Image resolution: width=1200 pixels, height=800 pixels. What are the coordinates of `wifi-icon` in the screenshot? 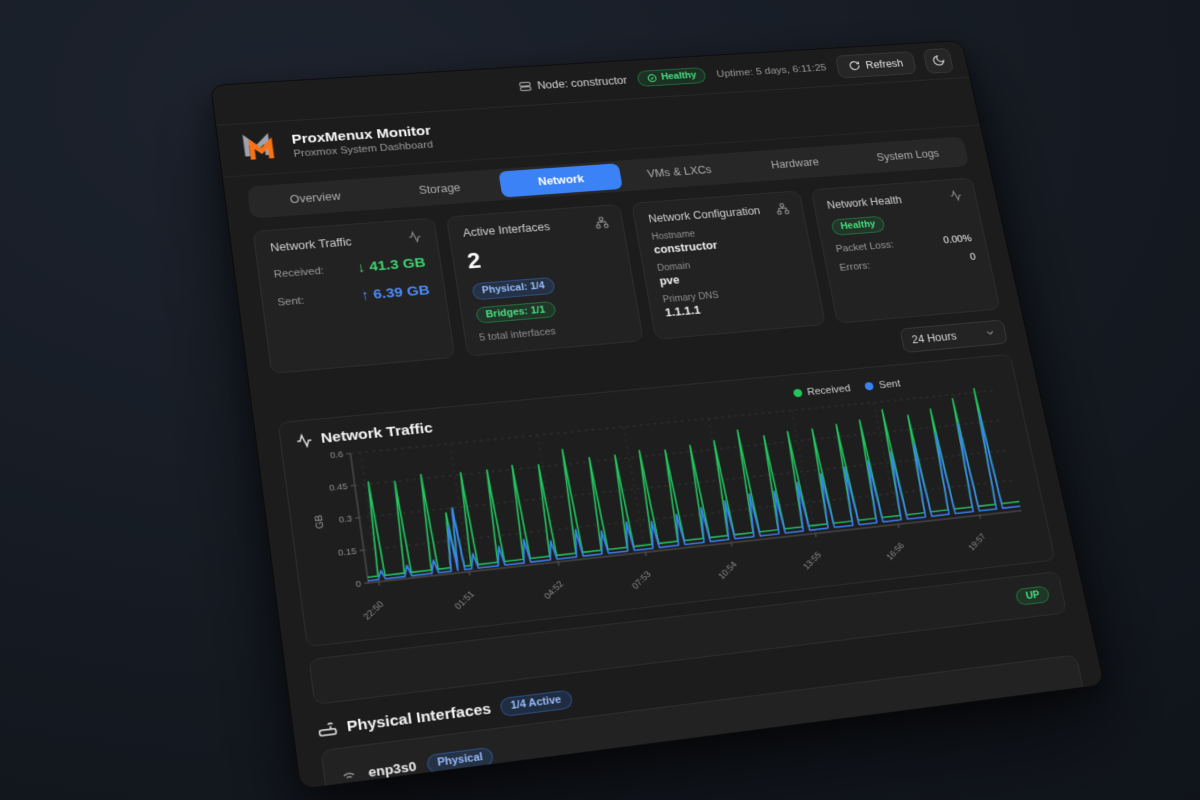 It's located at (348, 775).